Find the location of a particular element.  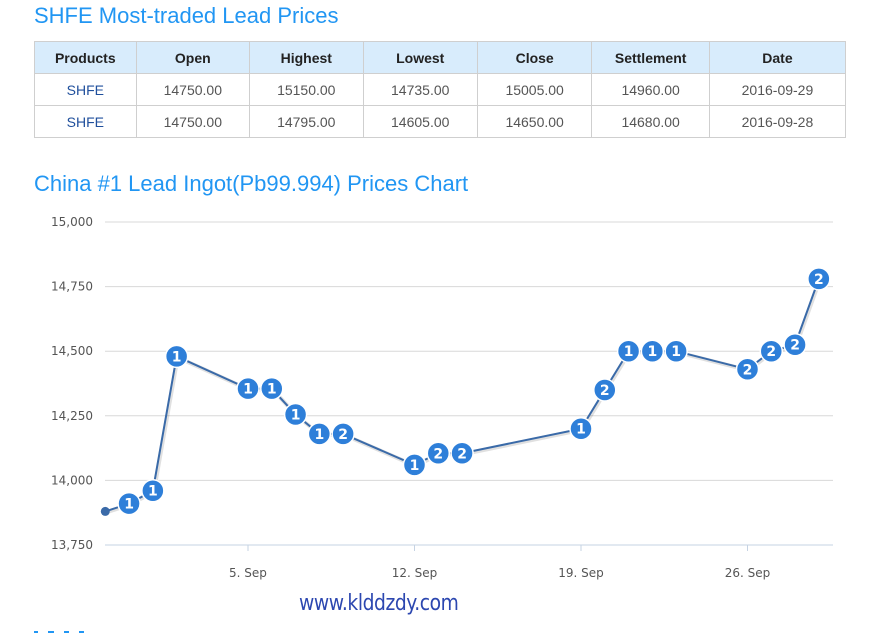

y-tick-label: 14,500 is located at coordinates (72, 351).